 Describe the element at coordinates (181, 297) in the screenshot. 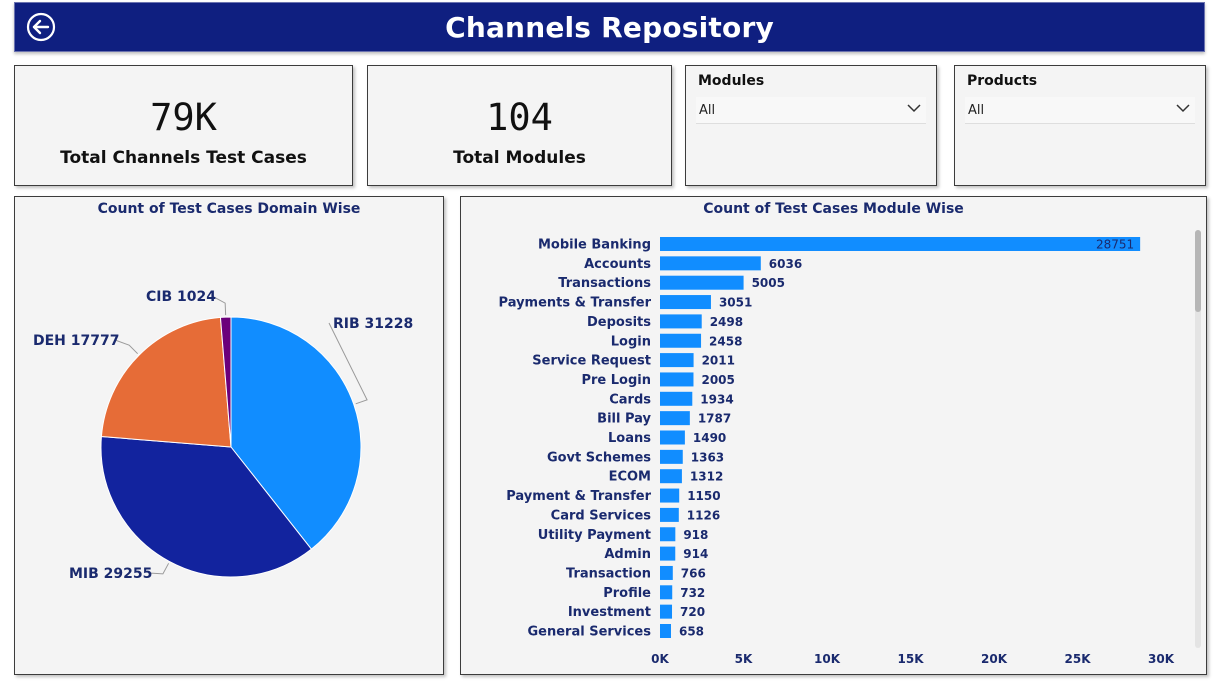

I see `pie-data-label-cib: CIB 1024` at that location.